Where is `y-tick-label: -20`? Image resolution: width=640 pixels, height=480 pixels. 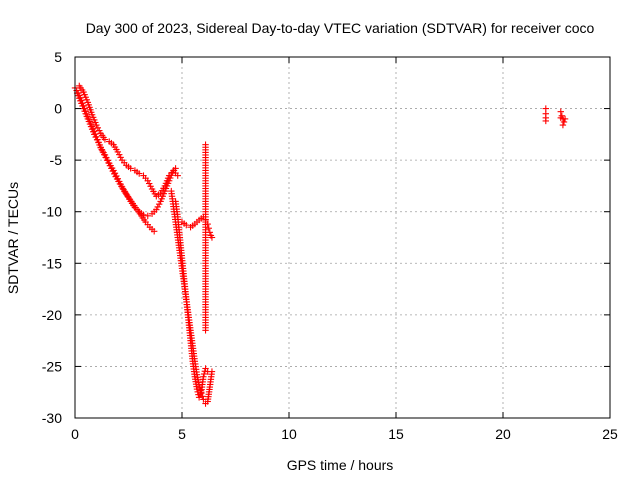 y-tick-label: -20 is located at coordinates (52, 315).